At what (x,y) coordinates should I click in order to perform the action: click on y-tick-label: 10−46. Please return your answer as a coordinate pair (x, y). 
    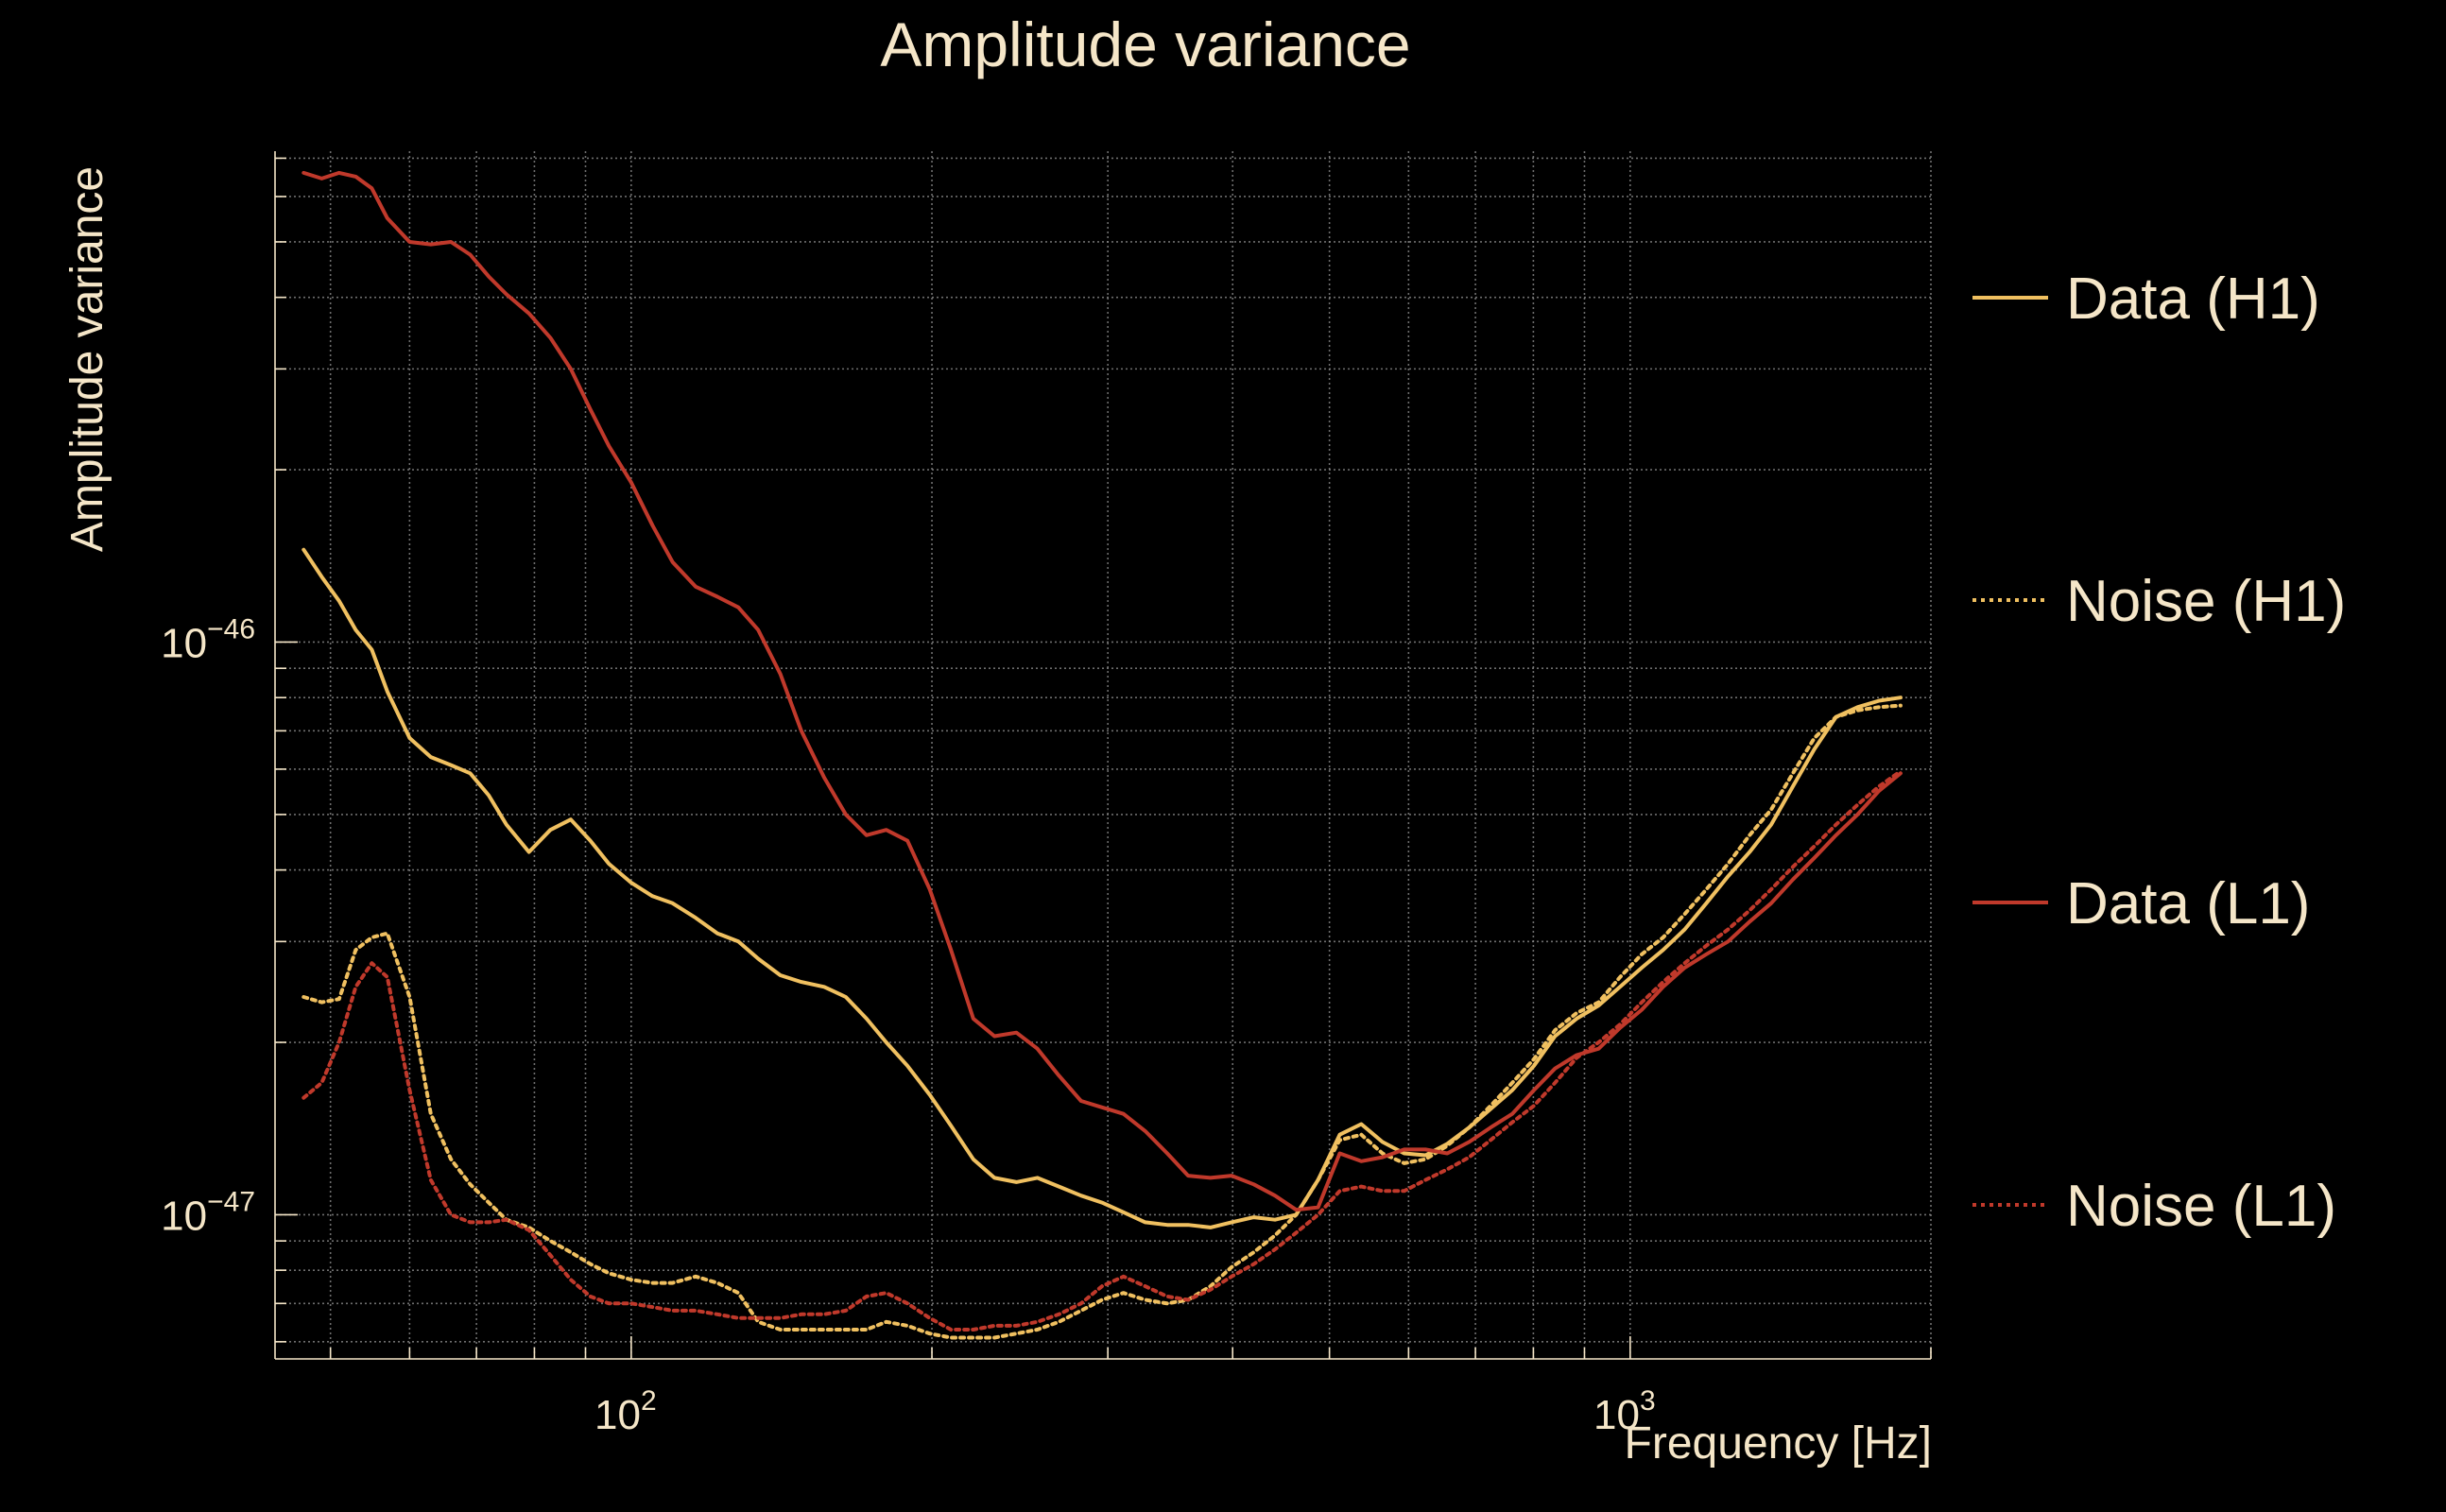
    Looking at the image, I should click on (208, 639).